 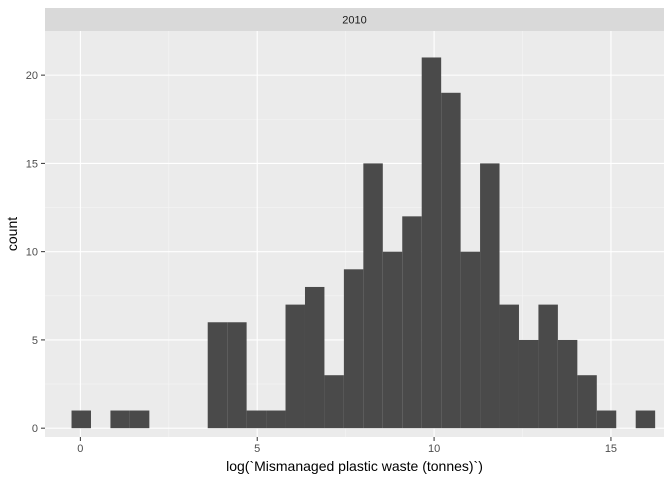 What do you see at coordinates (35, 429) in the screenshot?
I see `y-tick-label: 0` at bounding box center [35, 429].